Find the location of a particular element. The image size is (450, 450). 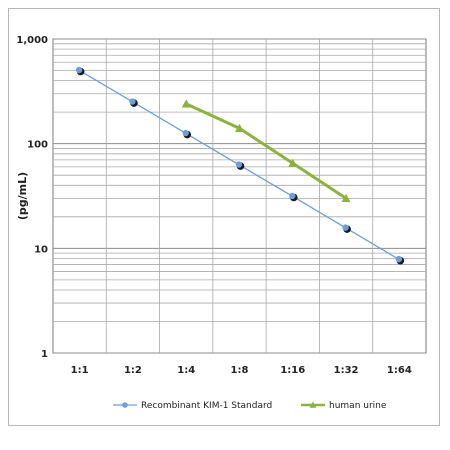

legend-label: human urine is located at coordinates (358, 406).